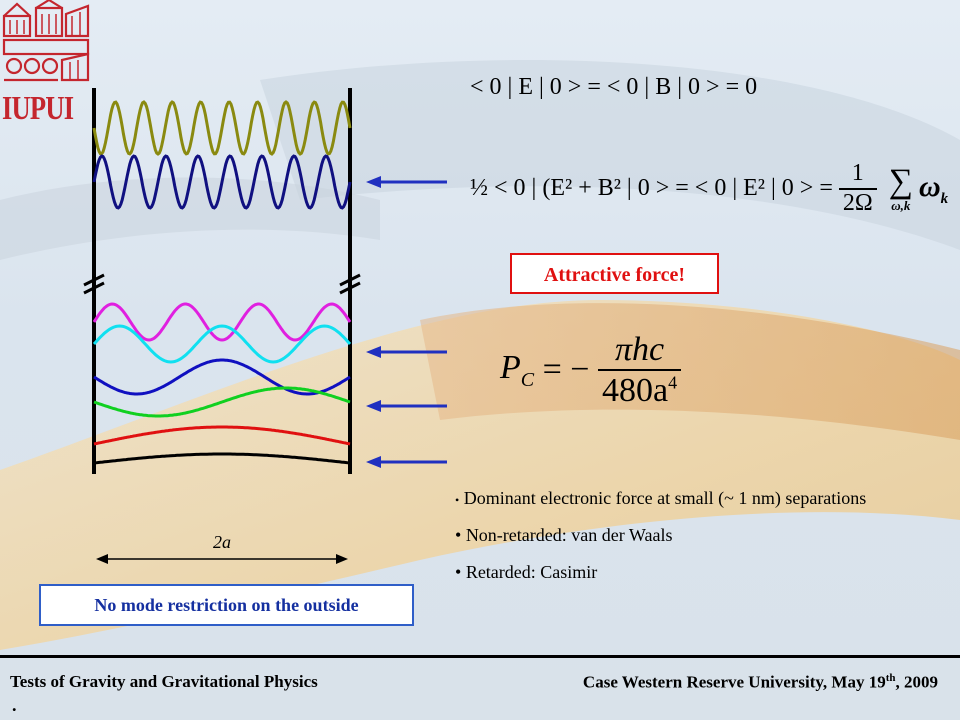 The height and width of the screenshot is (720, 960). I want to click on mode-wave-blue, so click(222, 377).